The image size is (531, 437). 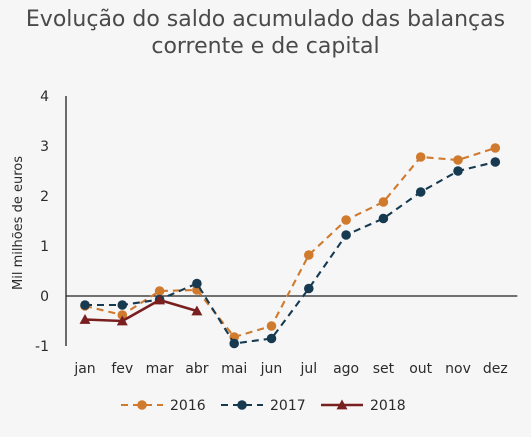 I want to click on chart-title-line-2: corrente e de capital, so click(x=265, y=46).